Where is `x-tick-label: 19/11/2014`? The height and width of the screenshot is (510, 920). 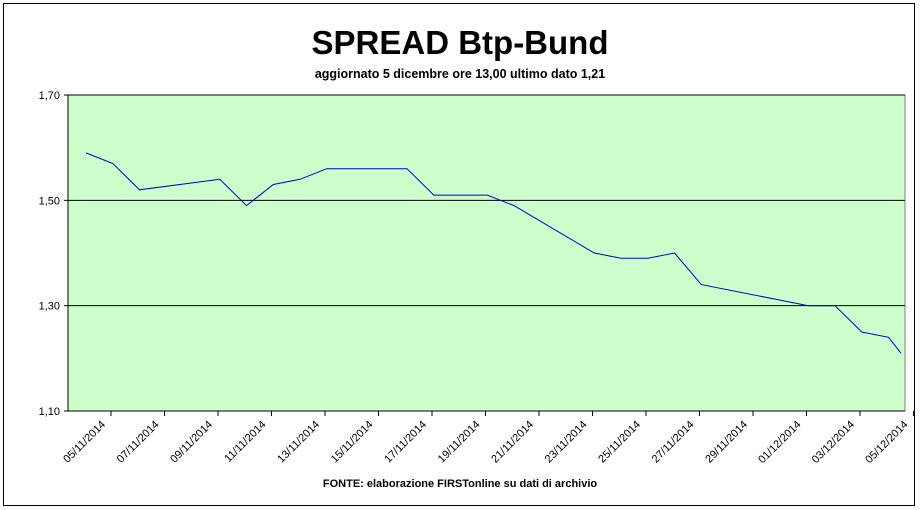
x-tick-label: 19/11/2014 is located at coordinates (459, 442).